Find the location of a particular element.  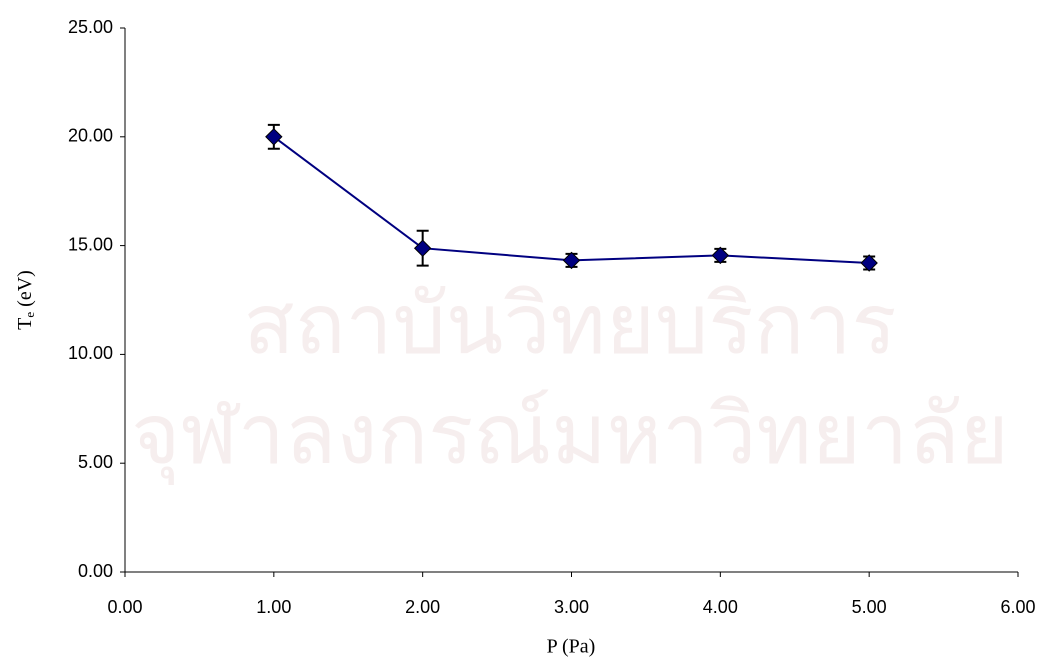

y-tick-label: 15.00 is located at coordinates (90, 244).